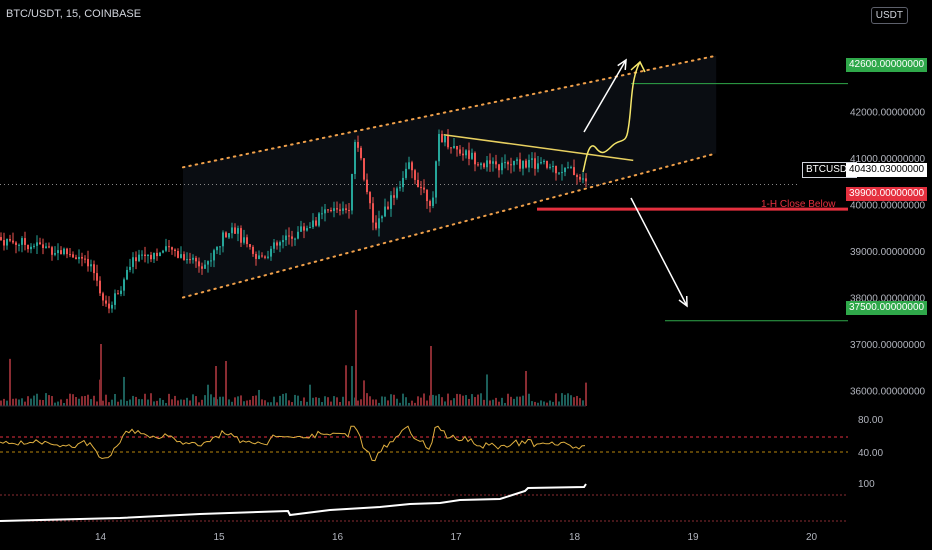 The width and height of the screenshot is (932, 550). Describe the element at coordinates (889, 15) in the screenshot. I see `currency-button: USDT` at that location.